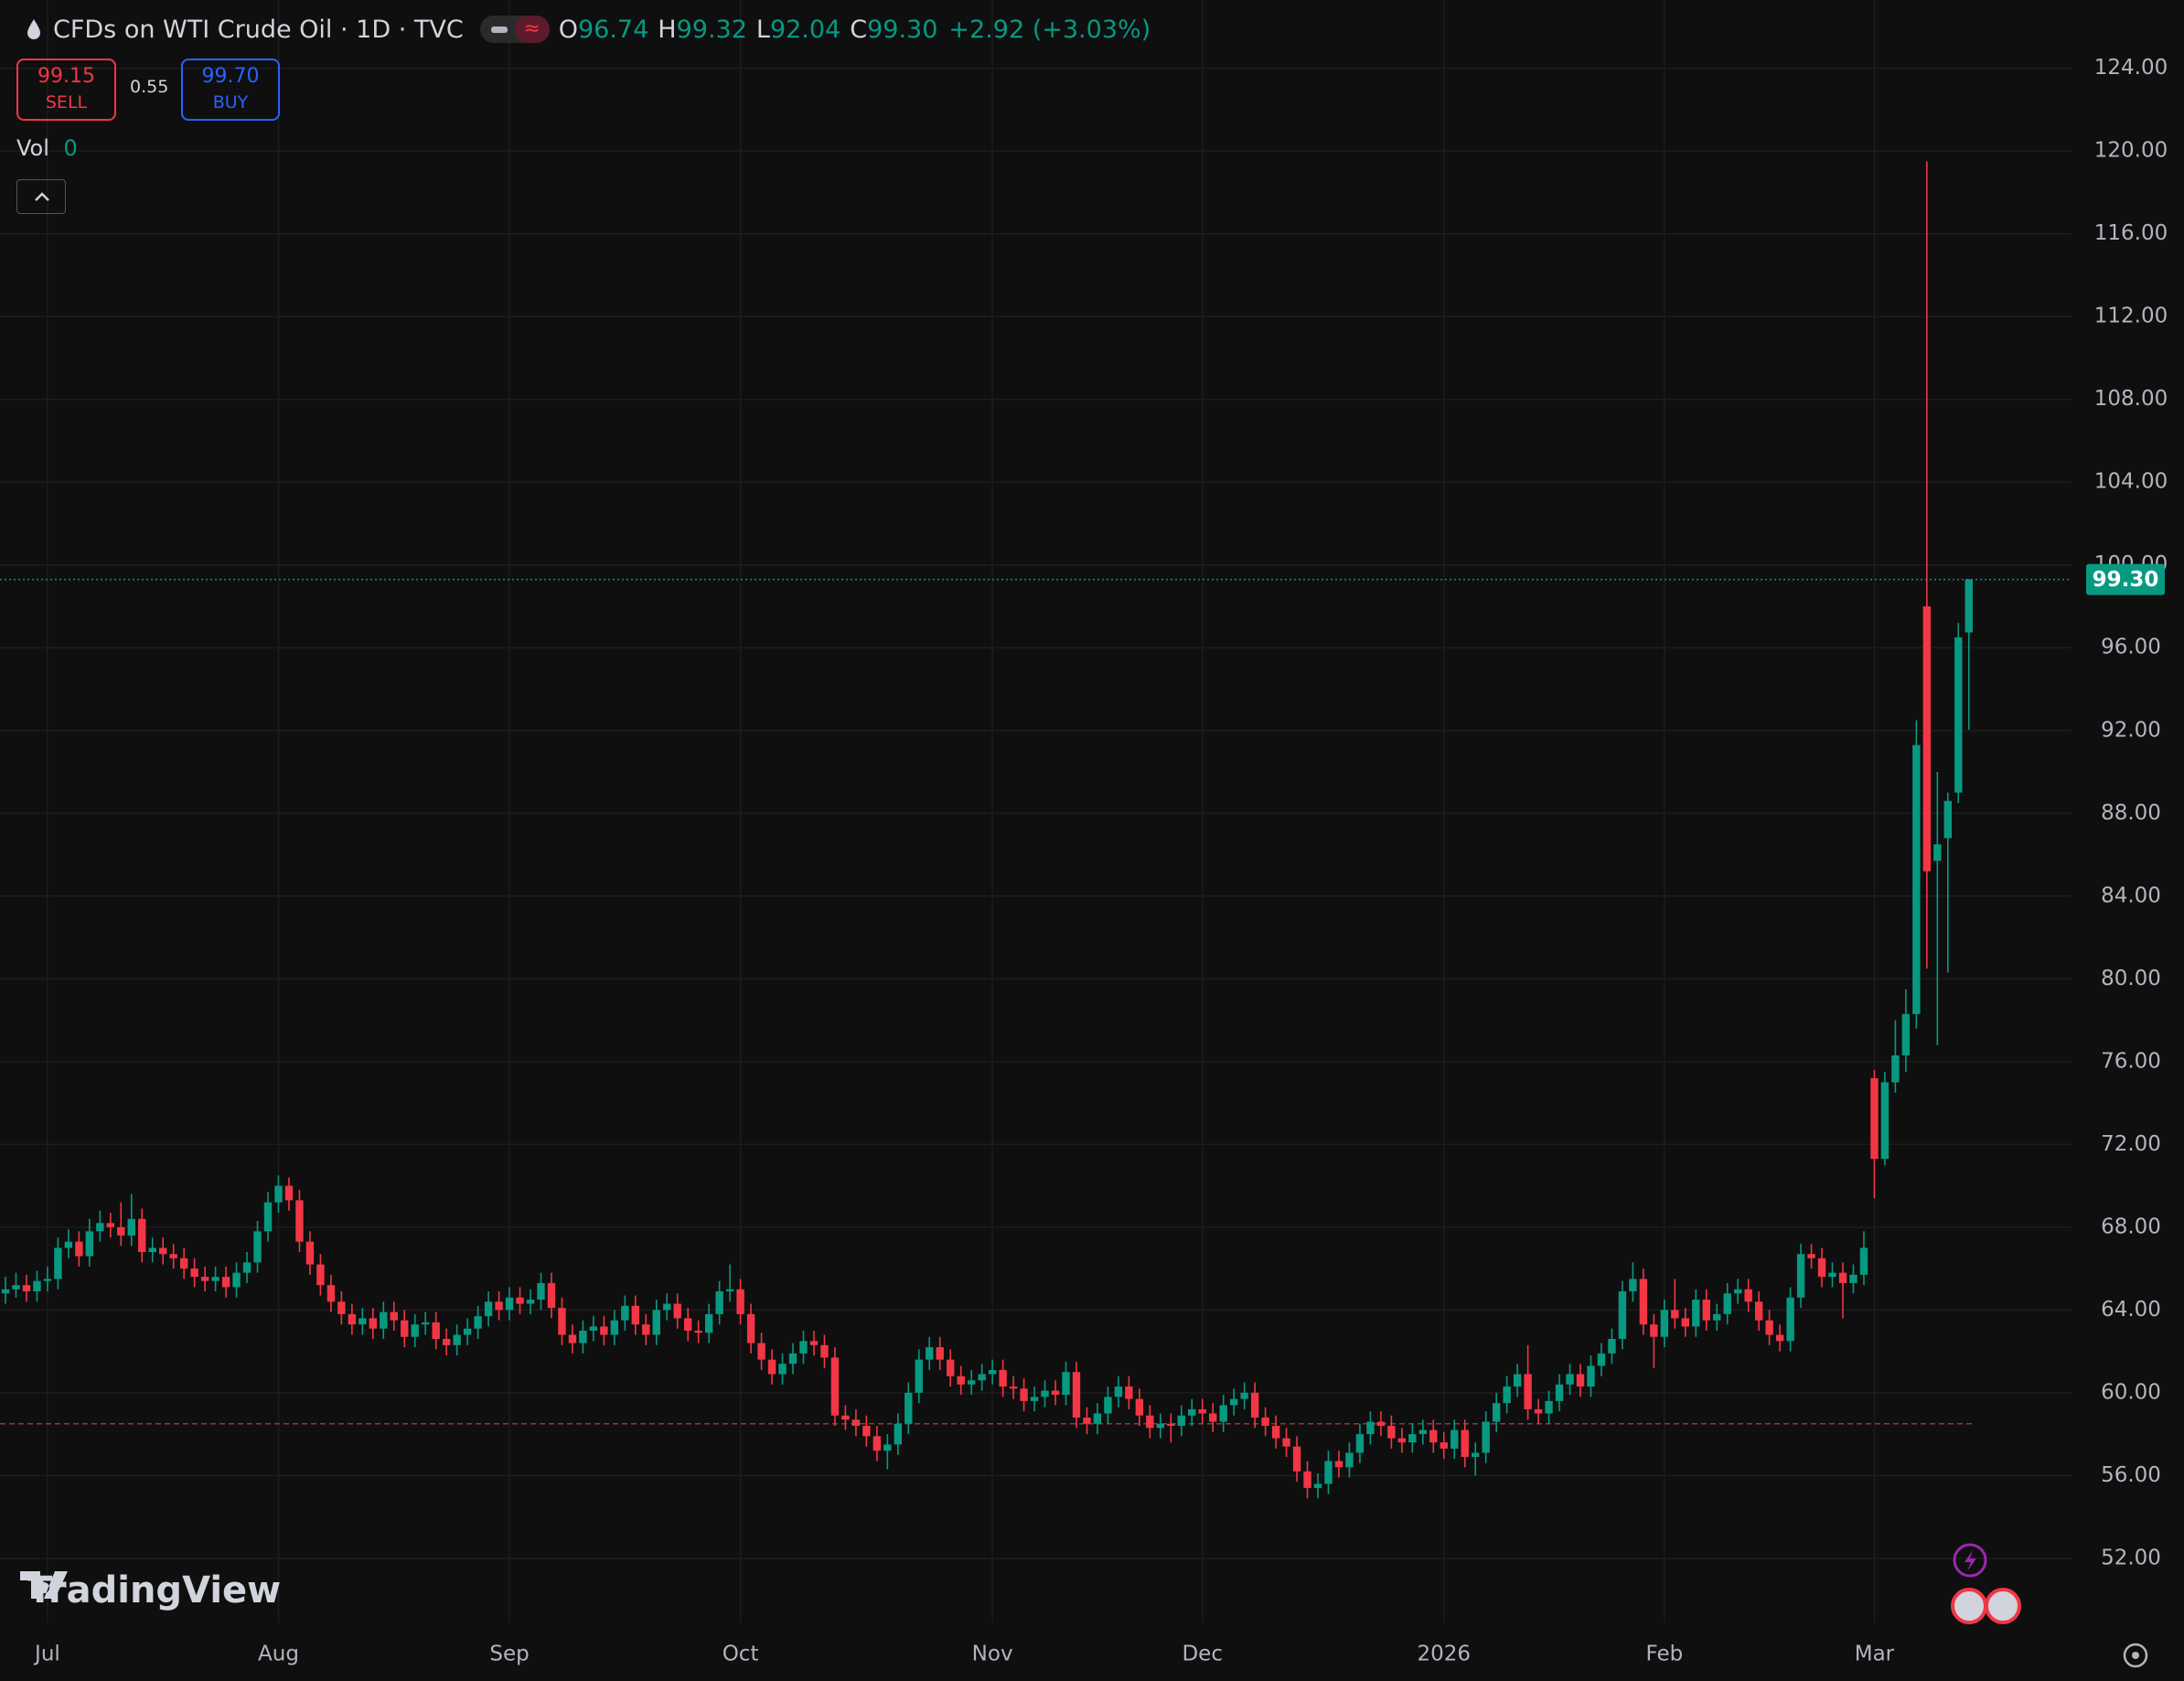  I want to click on sell-label: SELL, so click(66, 102).